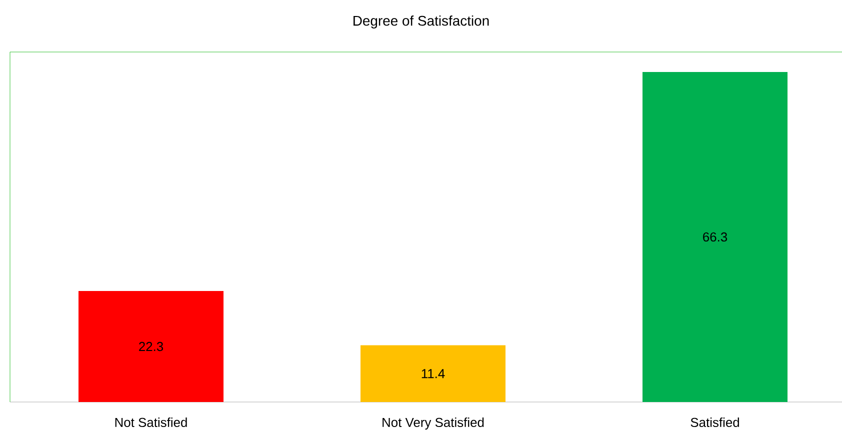 This screenshot has height=443, width=842. Describe the element at coordinates (421, 21) in the screenshot. I see `chart-title: Degree of Satisfaction` at that location.